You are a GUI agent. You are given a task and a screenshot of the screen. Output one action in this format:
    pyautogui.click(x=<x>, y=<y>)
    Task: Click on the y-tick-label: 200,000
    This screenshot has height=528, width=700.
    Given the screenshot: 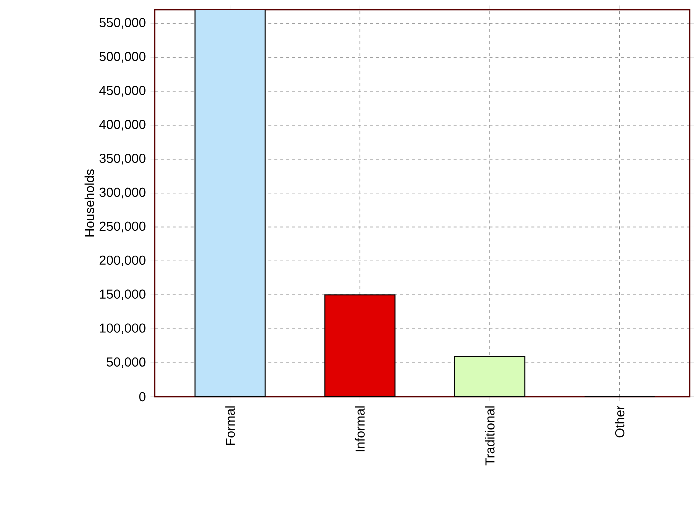 What is the action you would take?
    pyautogui.click(x=123, y=261)
    